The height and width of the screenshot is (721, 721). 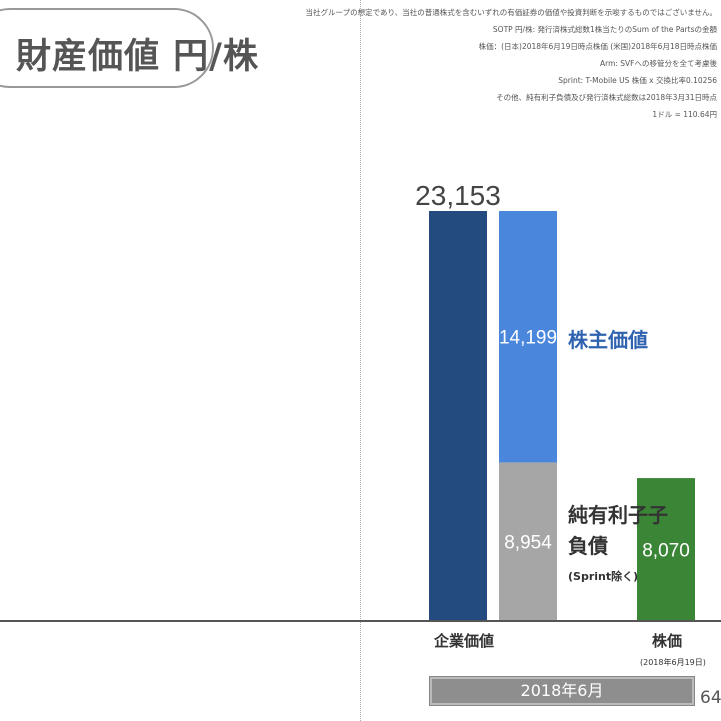 I want to click on x-axis, so click(x=360, y=621).